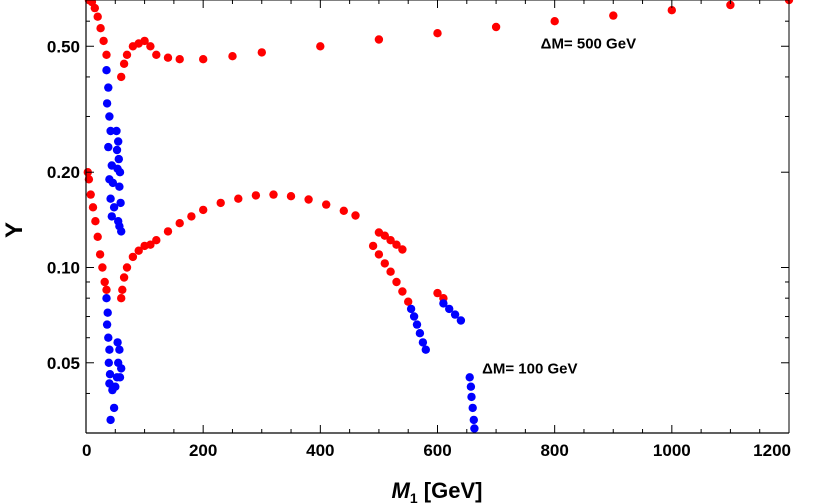 The image size is (813, 504). I want to click on x-axis-label-unit: [GeV], so click(450, 490).